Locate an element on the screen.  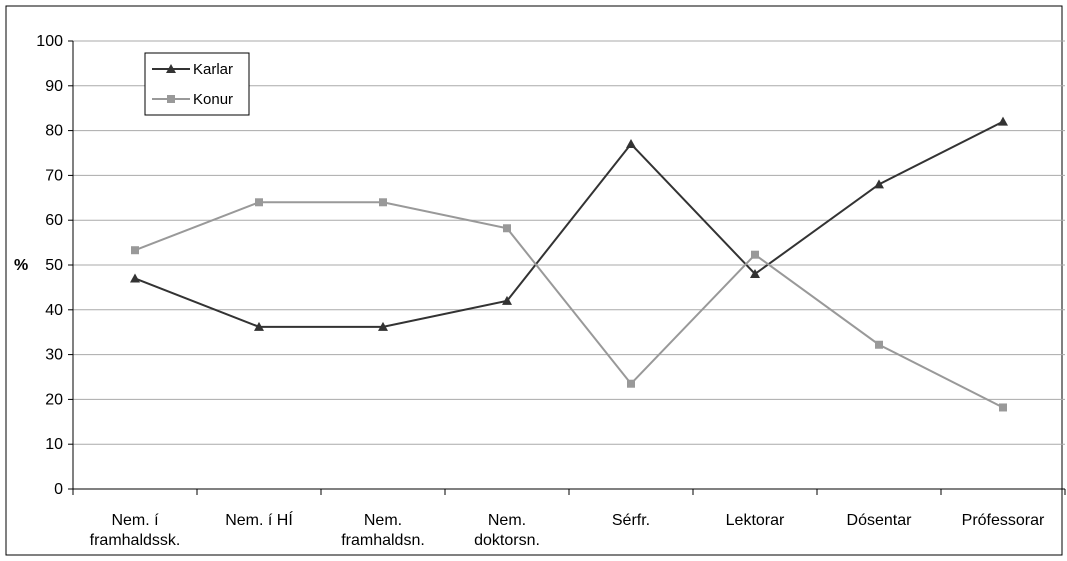
x-tick-label: Sérfr. is located at coordinates (631, 520).